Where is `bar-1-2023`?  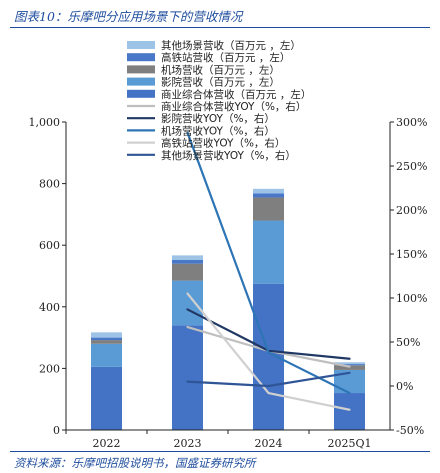 bar-1-2023 is located at coordinates (187, 303).